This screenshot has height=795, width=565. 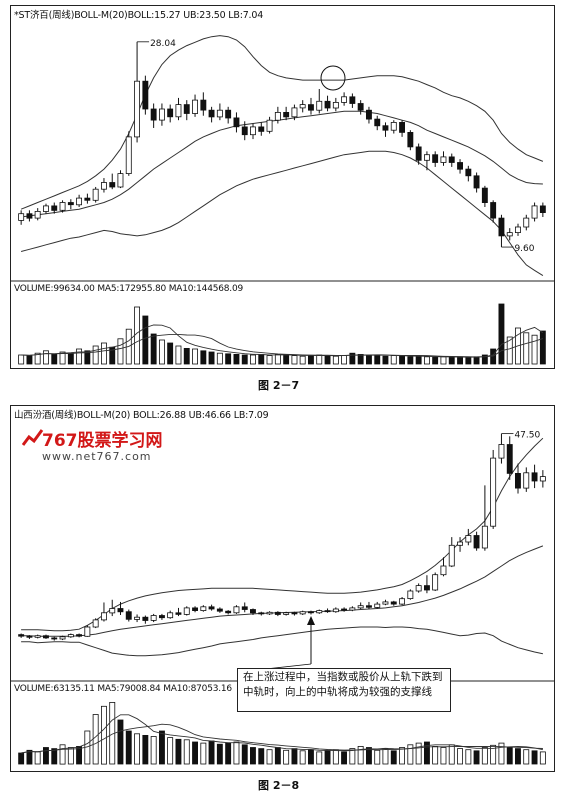 What do you see at coordinates (282, 213) in the screenshot?
I see `chart-1-boll-lb-line` at bounding box center [282, 213].